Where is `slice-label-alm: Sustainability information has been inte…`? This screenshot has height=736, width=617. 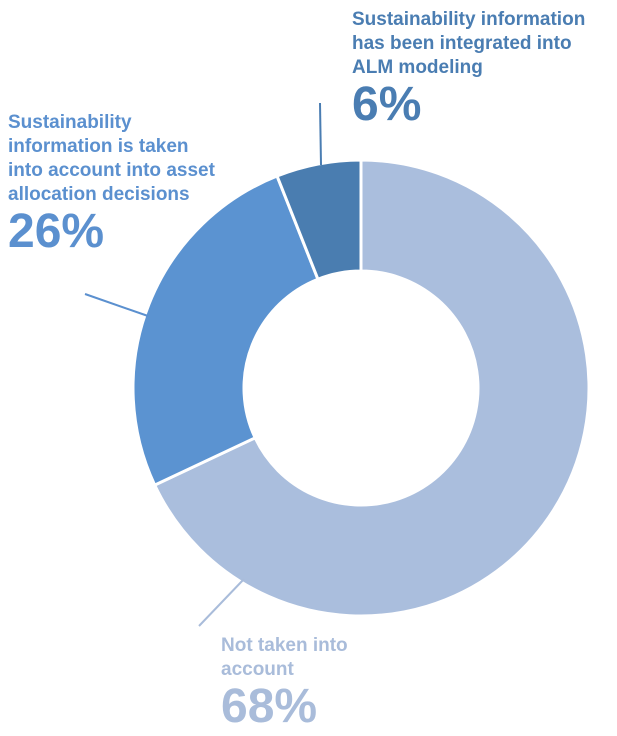
slice-label-alm: Sustainability information has been inte… is located at coordinates (469, 43).